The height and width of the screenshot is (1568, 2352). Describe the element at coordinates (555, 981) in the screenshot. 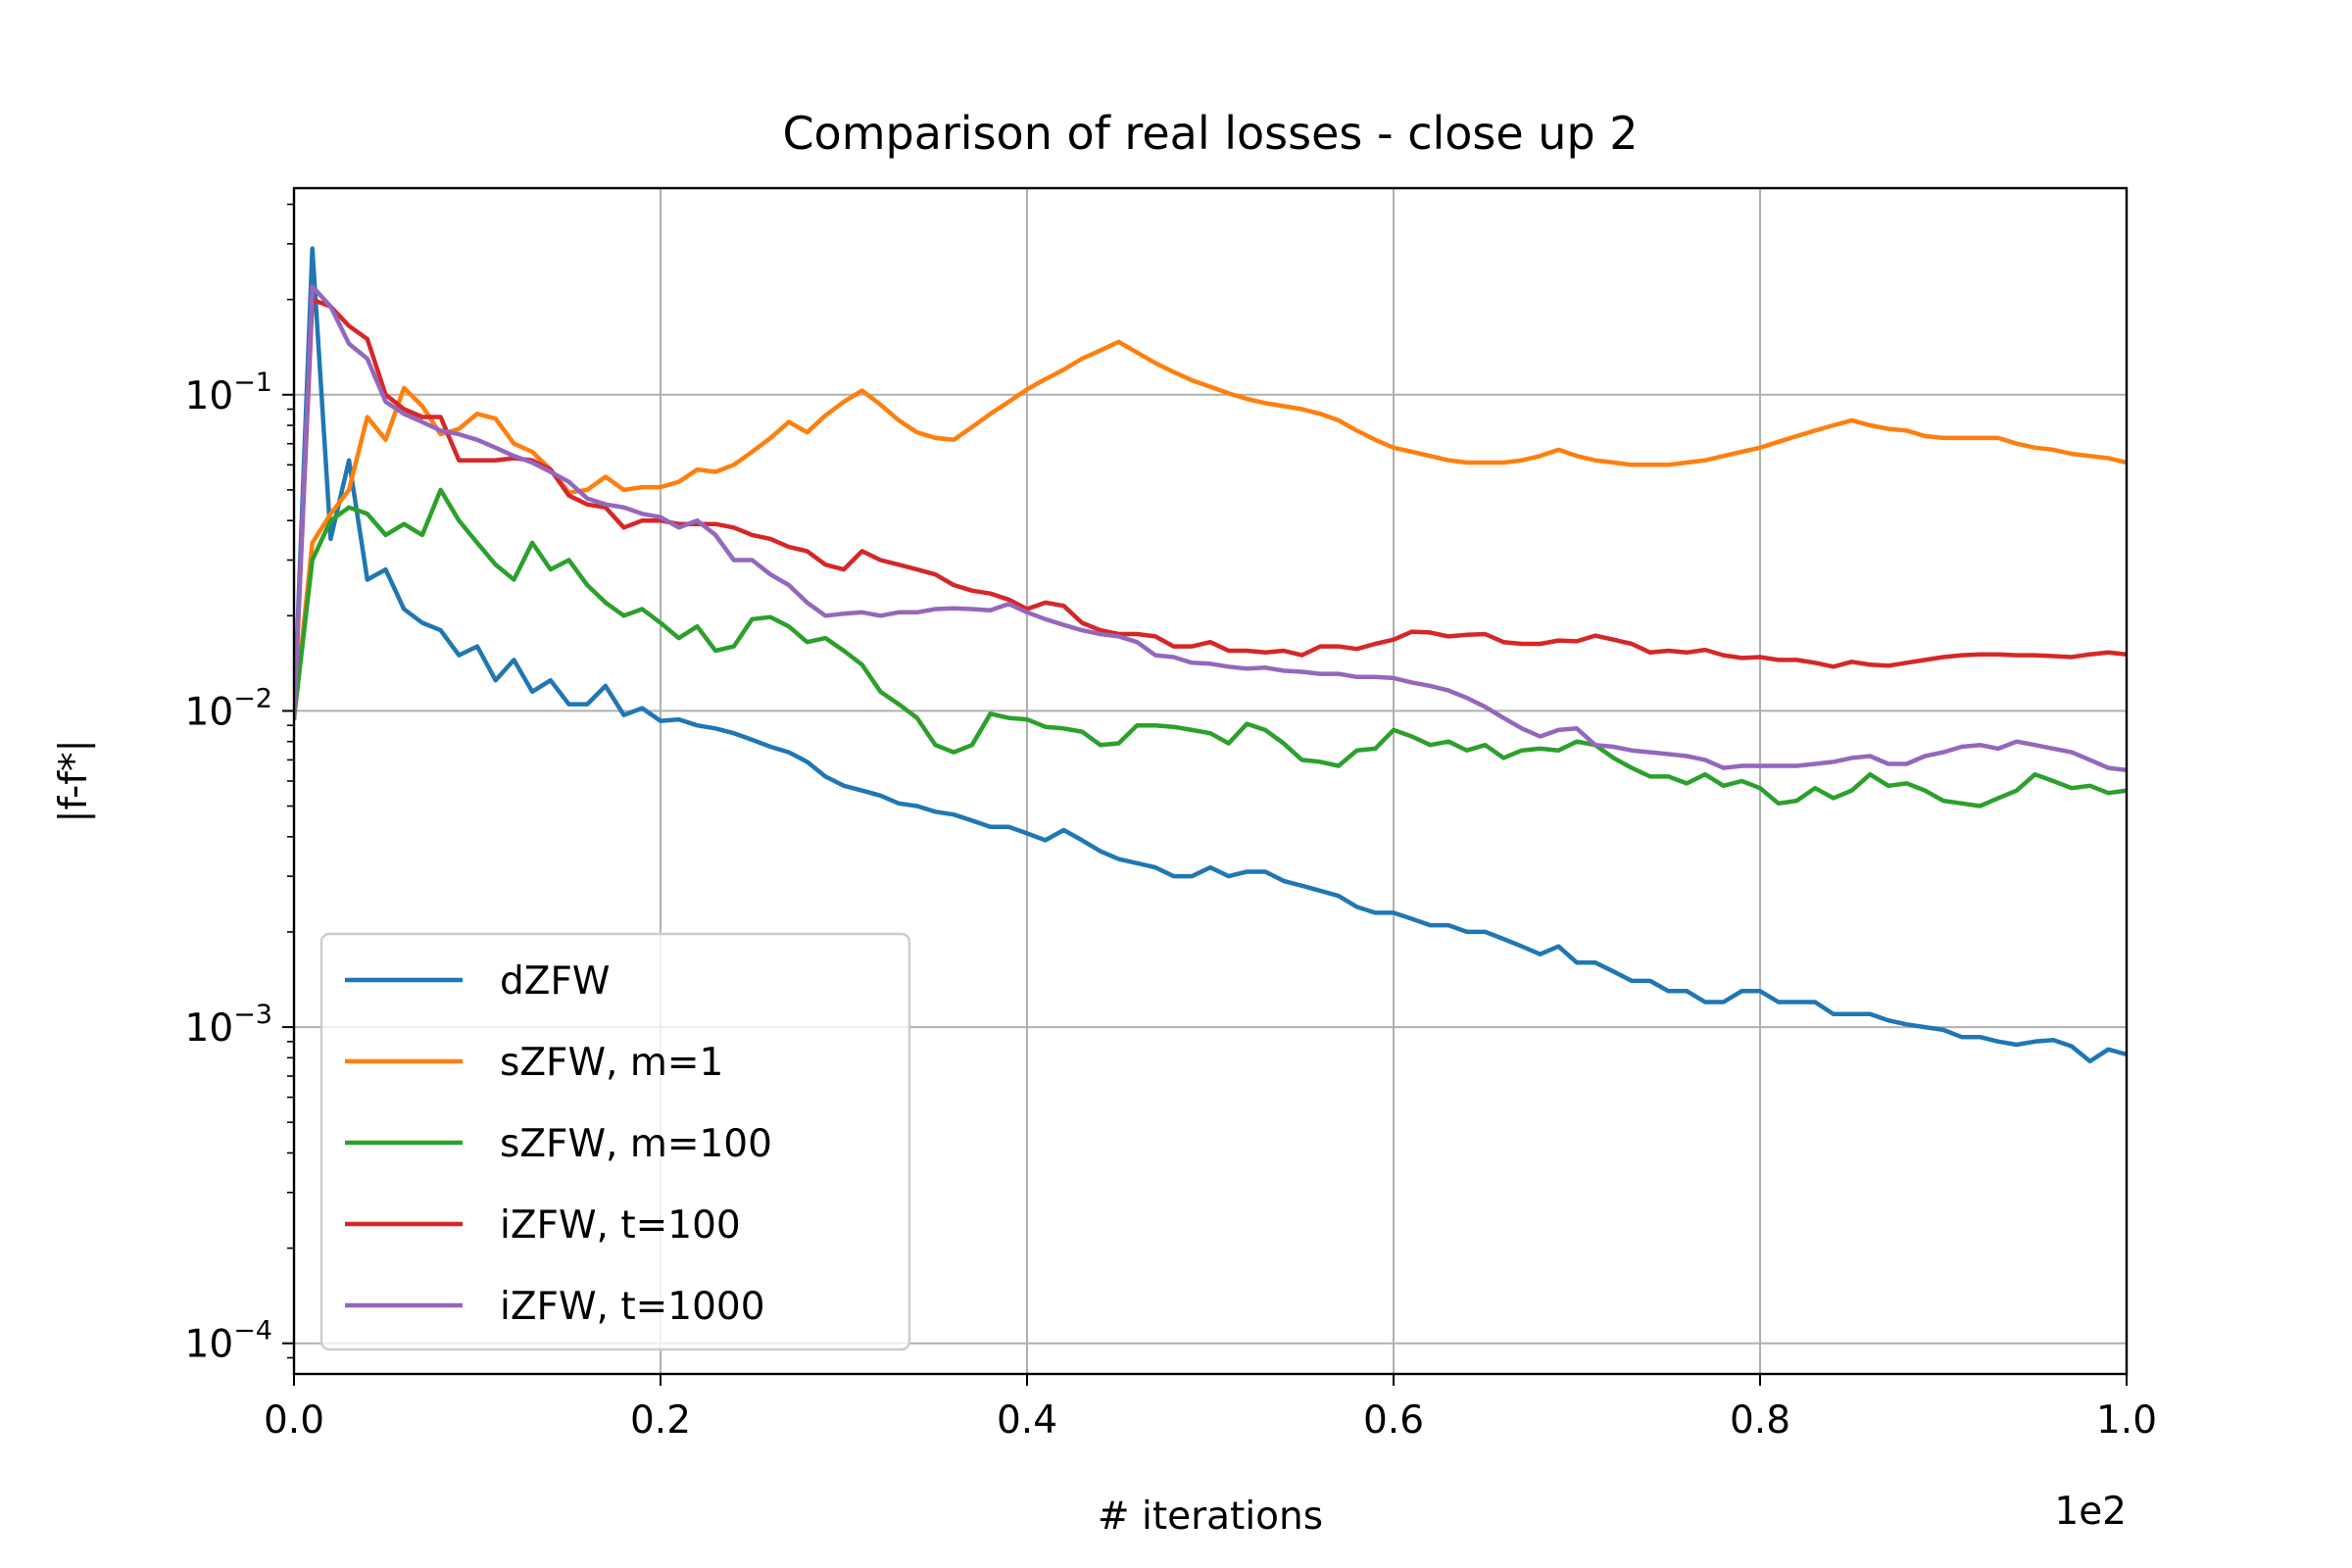

I see `legend-label: dZFW` at that location.